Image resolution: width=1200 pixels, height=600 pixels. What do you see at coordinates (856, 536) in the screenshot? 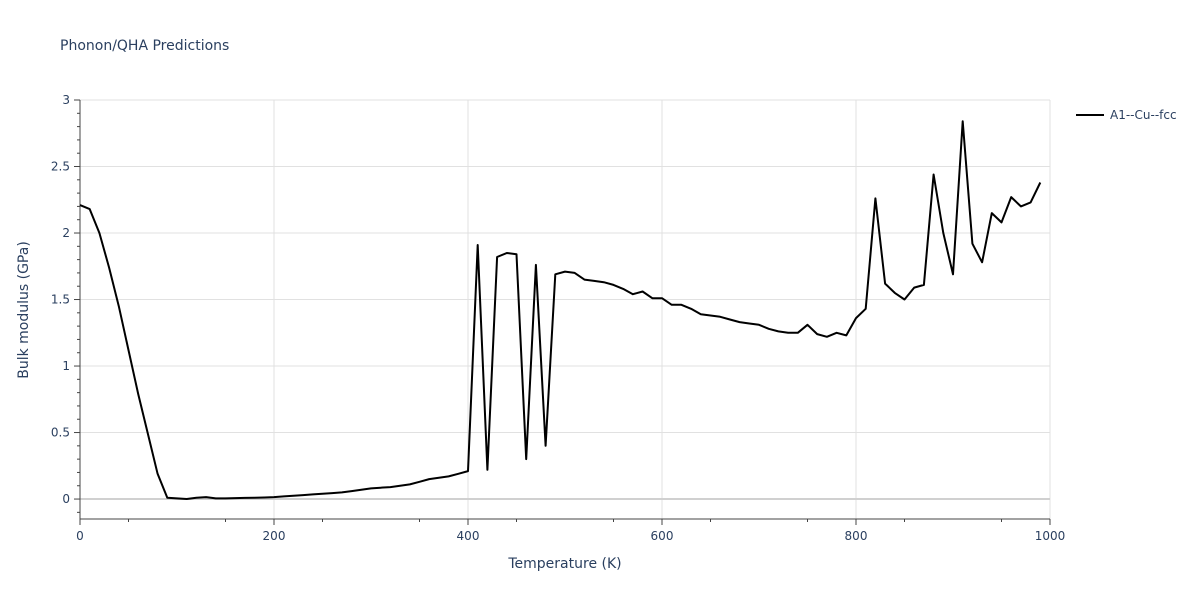
I see `x-tick-label: 800` at bounding box center [856, 536].